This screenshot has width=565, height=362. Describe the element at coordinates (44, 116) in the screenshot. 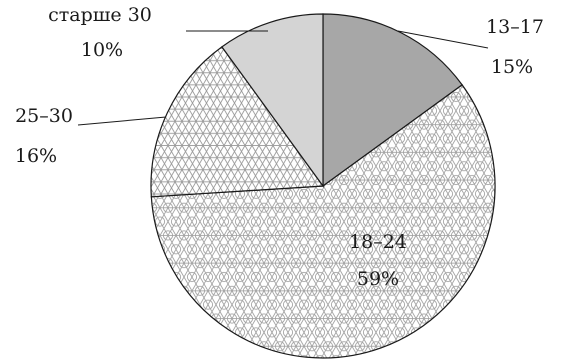

I see `label-category-25-30: 25–30` at that location.